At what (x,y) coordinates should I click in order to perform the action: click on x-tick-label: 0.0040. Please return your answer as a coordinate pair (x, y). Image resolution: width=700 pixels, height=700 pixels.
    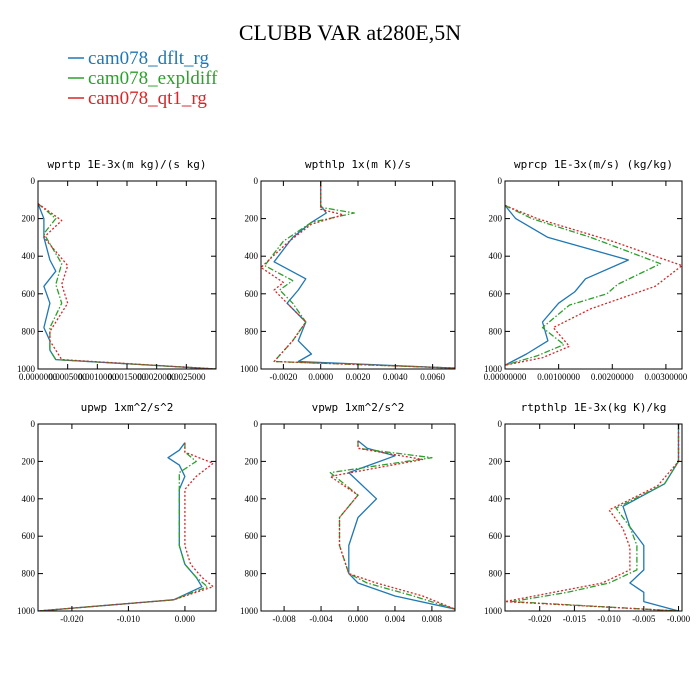
    Looking at the image, I should click on (395, 377).